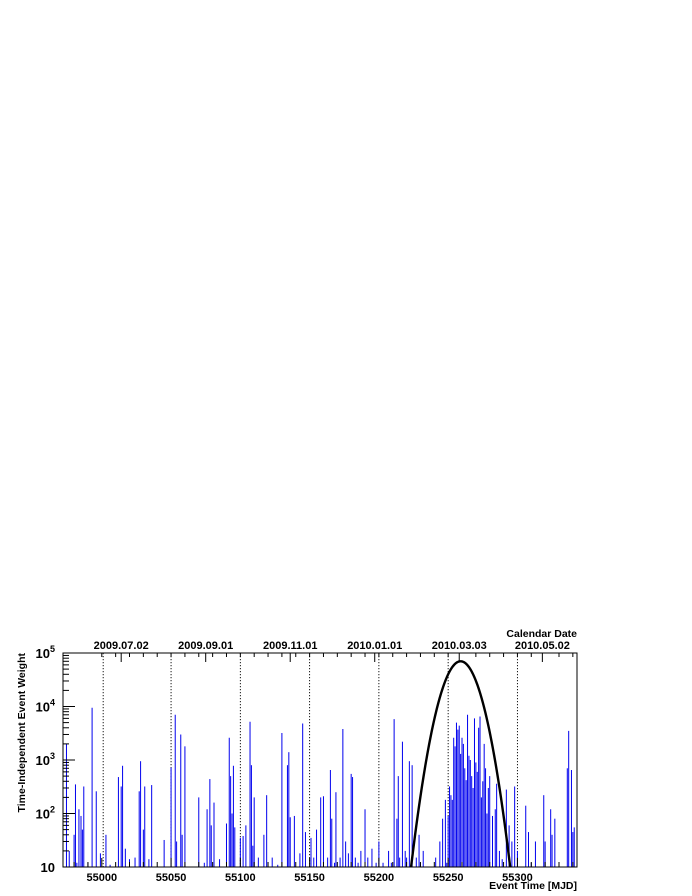 This screenshot has height=896, width=692. Describe the element at coordinates (374, 646) in the screenshot. I see `calendar-date-label: 2010.01.01` at that location.